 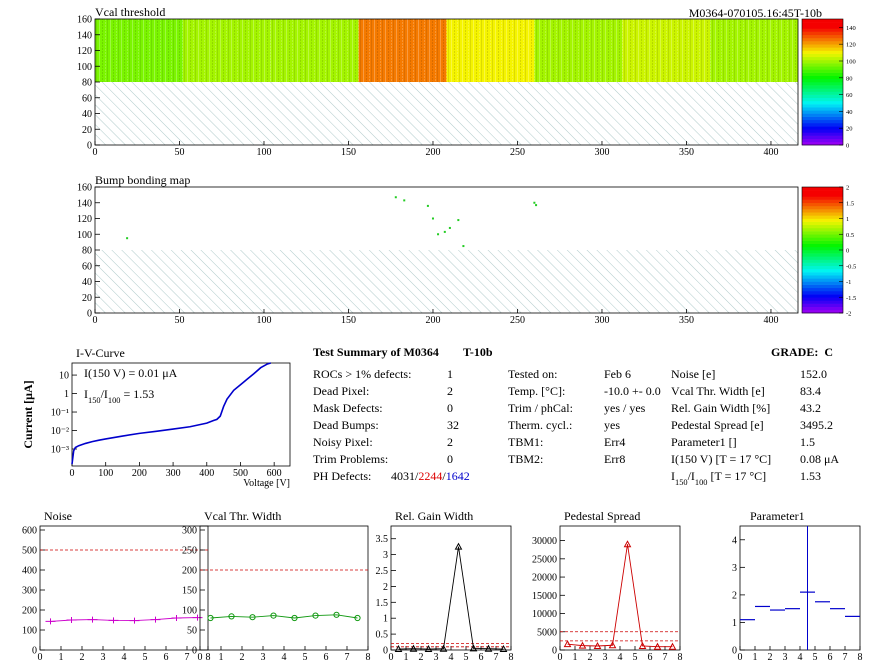 What do you see at coordinates (189, 551) in the screenshot?
I see `y-tick-label: 250` at bounding box center [189, 551].